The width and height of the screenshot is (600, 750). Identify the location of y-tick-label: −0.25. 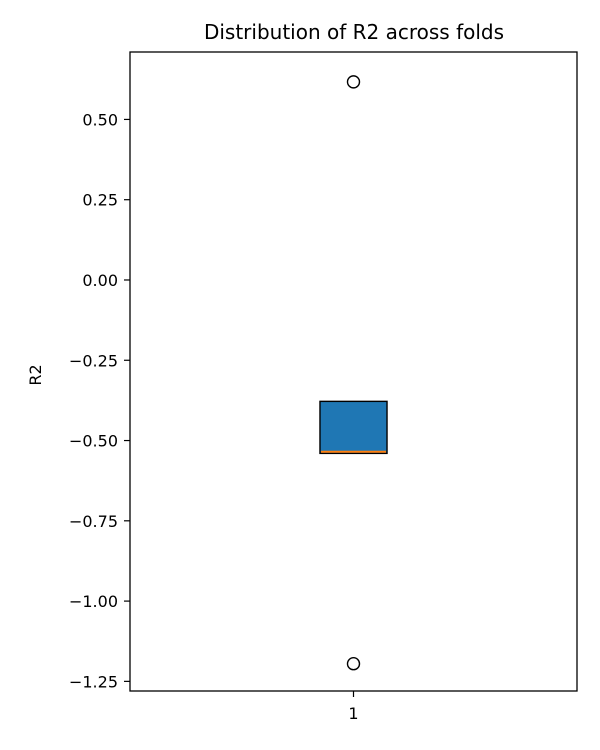
(93, 360).